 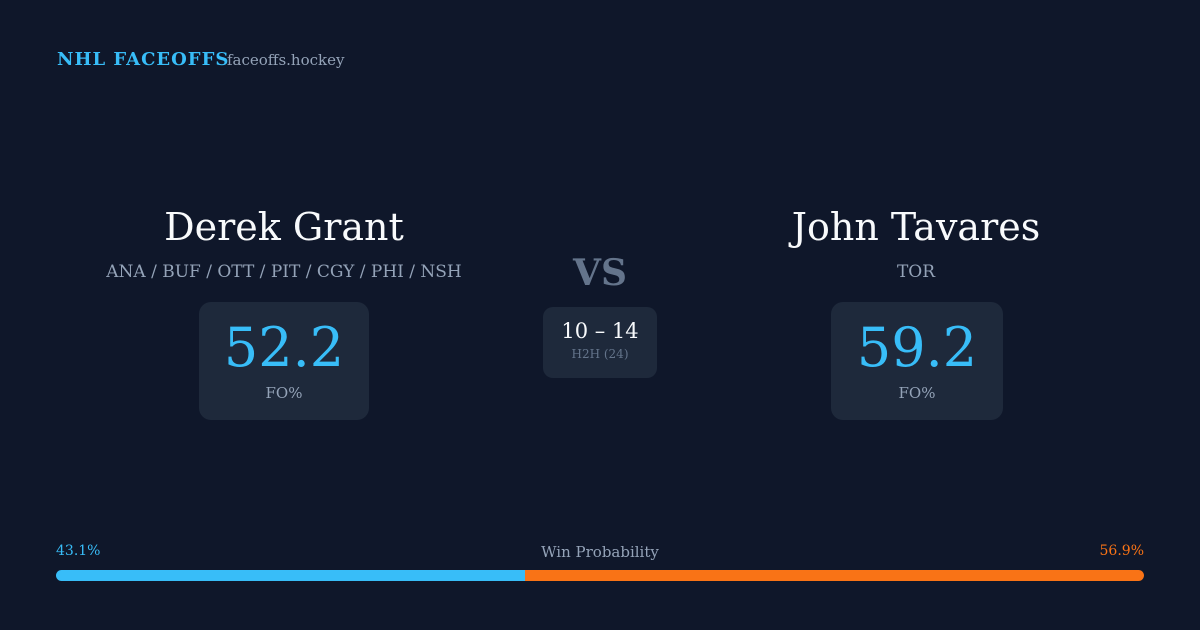 What do you see at coordinates (916, 272) in the screenshot?
I see `player-teams: TOR` at bounding box center [916, 272].